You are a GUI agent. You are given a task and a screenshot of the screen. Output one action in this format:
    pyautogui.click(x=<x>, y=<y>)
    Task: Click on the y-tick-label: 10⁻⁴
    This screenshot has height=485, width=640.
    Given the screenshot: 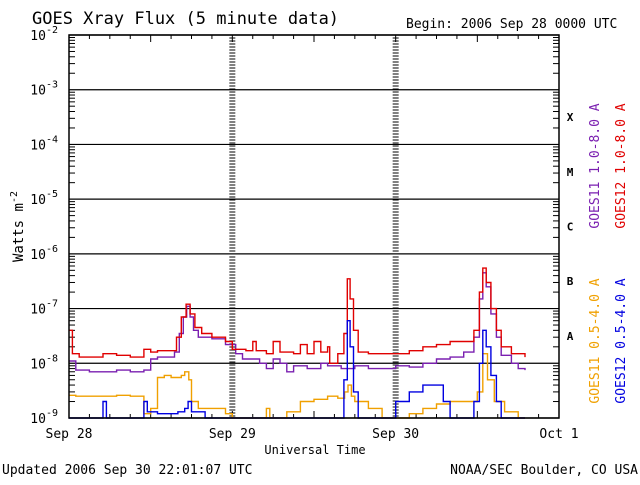 What is the action you would take?
    pyautogui.click(x=44, y=143)
    